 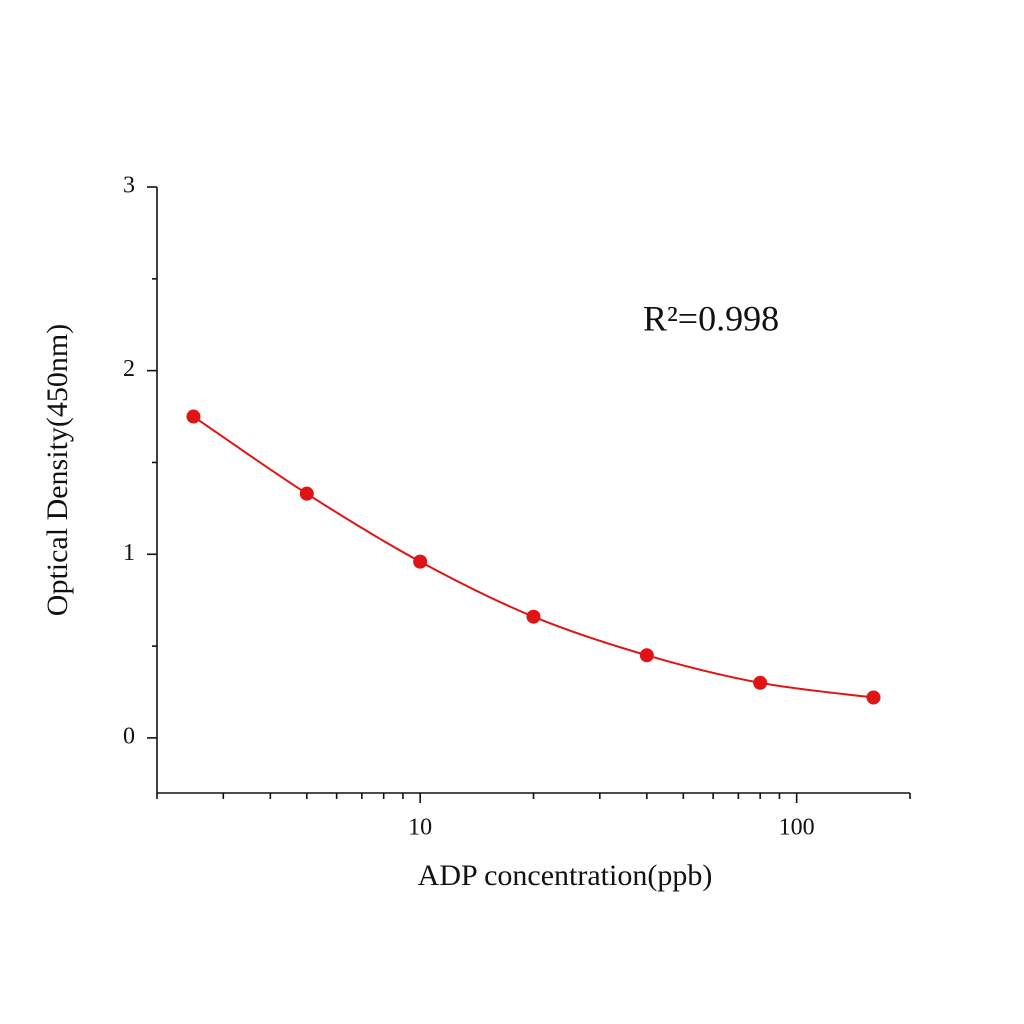 I want to click on y-tick-label: 0, so click(x=129, y=736).